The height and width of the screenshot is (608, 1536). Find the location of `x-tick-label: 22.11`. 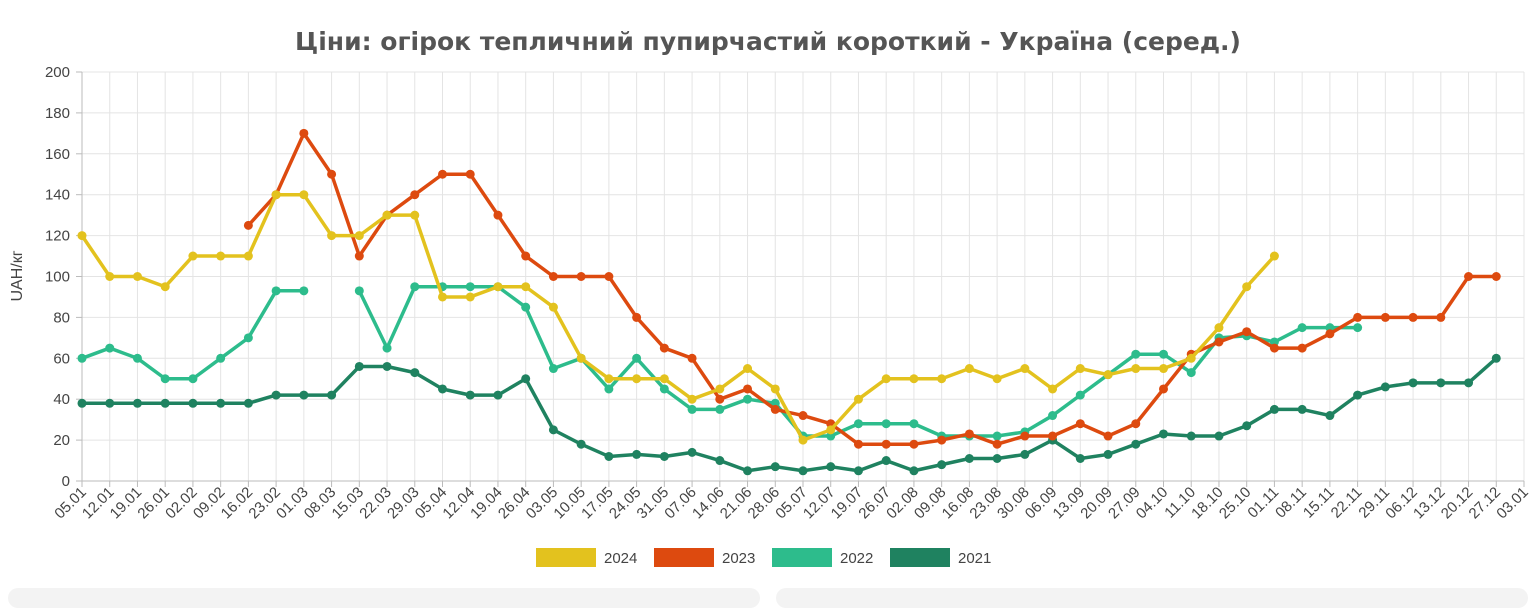

x-tick-label: 22.11 is located at coordinates (1347, 503).